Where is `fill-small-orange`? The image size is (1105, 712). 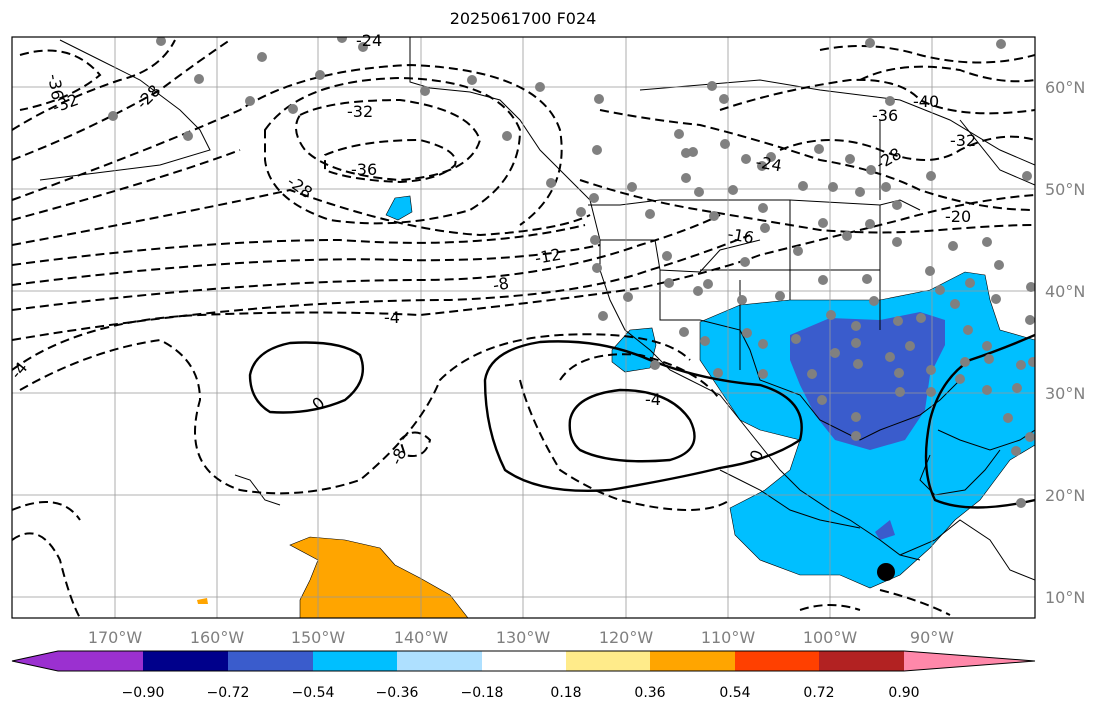
fill-small-orange is located at coordinates (202, 601).